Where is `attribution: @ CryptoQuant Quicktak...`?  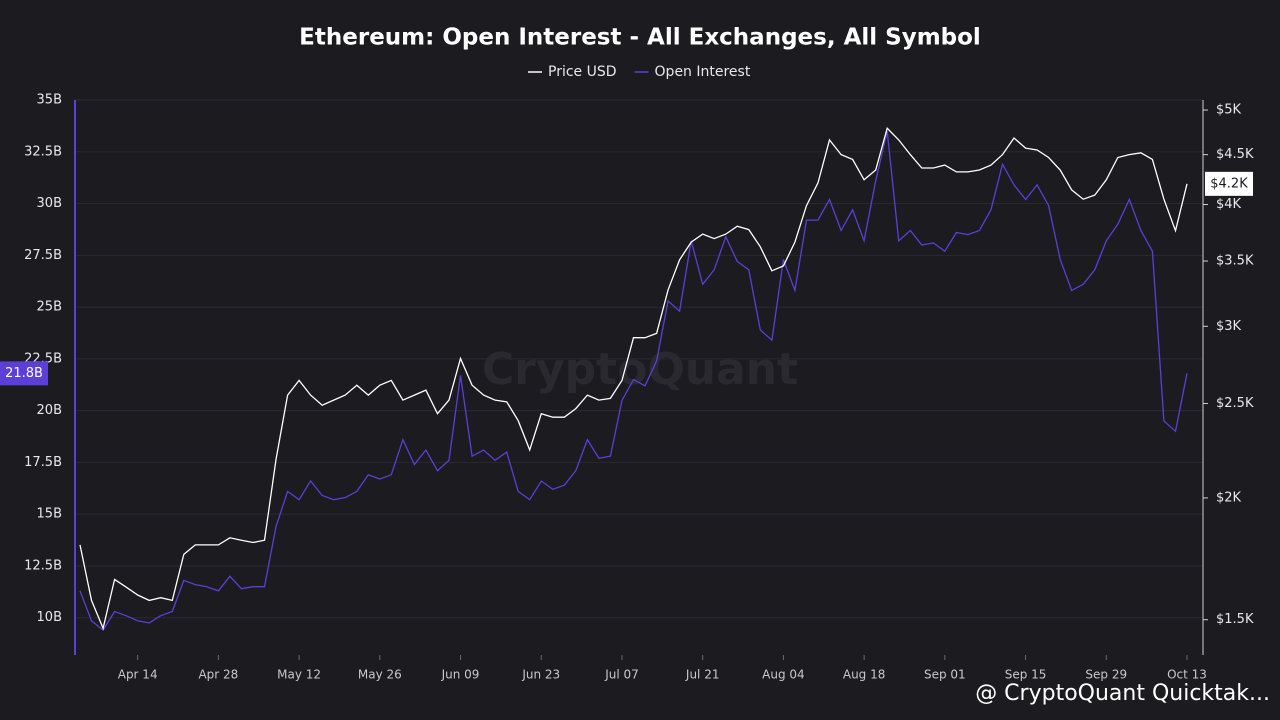 attribution: @ CryptoQuant Quicktak... is located at coordinates (1122, 693).